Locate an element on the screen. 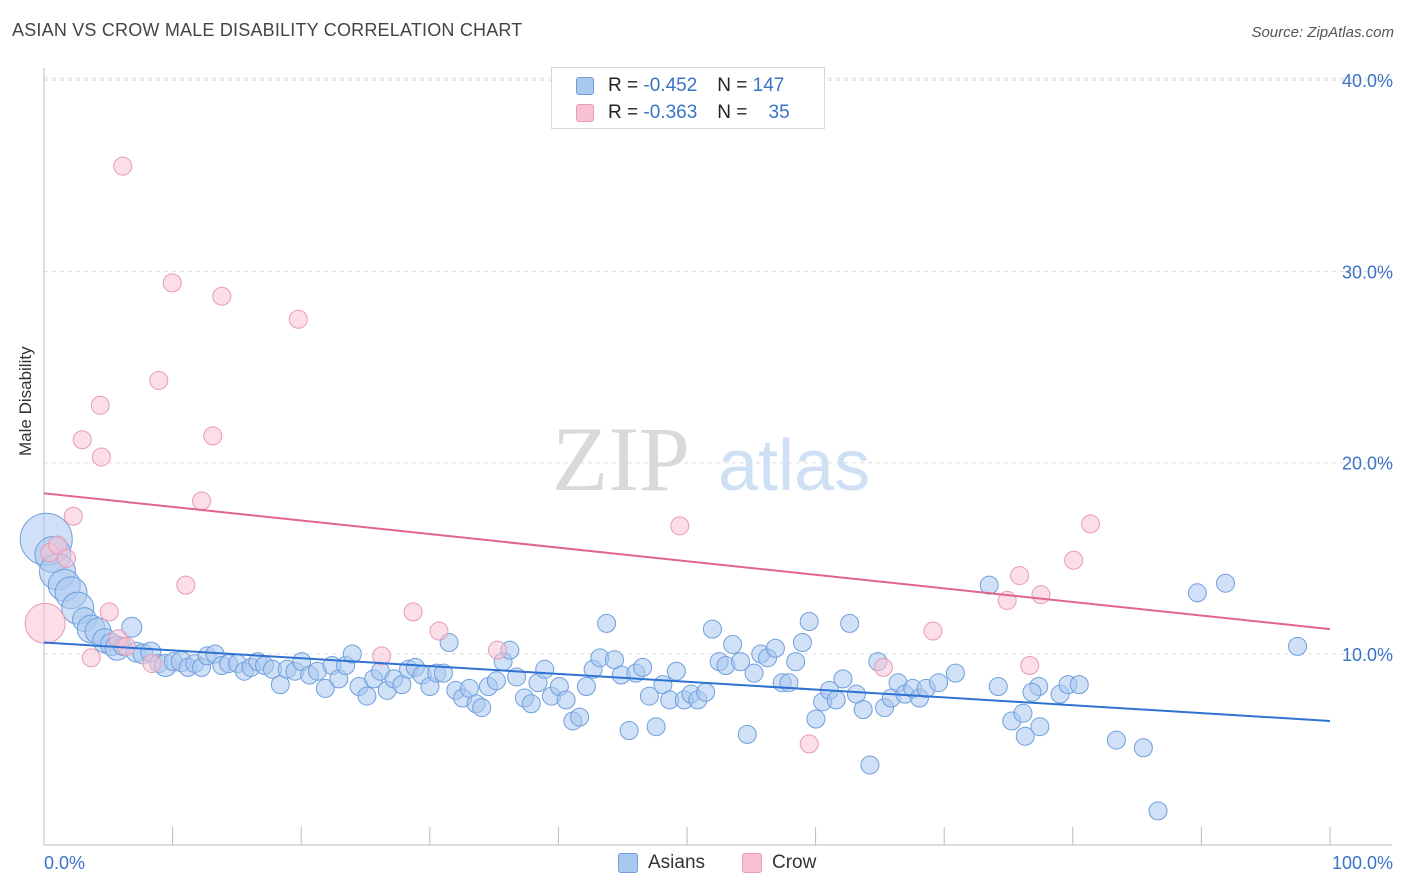 The height and width of the screenshot is (892, 1406). y-tick-label: 40.0% is located at coordinates (1367, 81).